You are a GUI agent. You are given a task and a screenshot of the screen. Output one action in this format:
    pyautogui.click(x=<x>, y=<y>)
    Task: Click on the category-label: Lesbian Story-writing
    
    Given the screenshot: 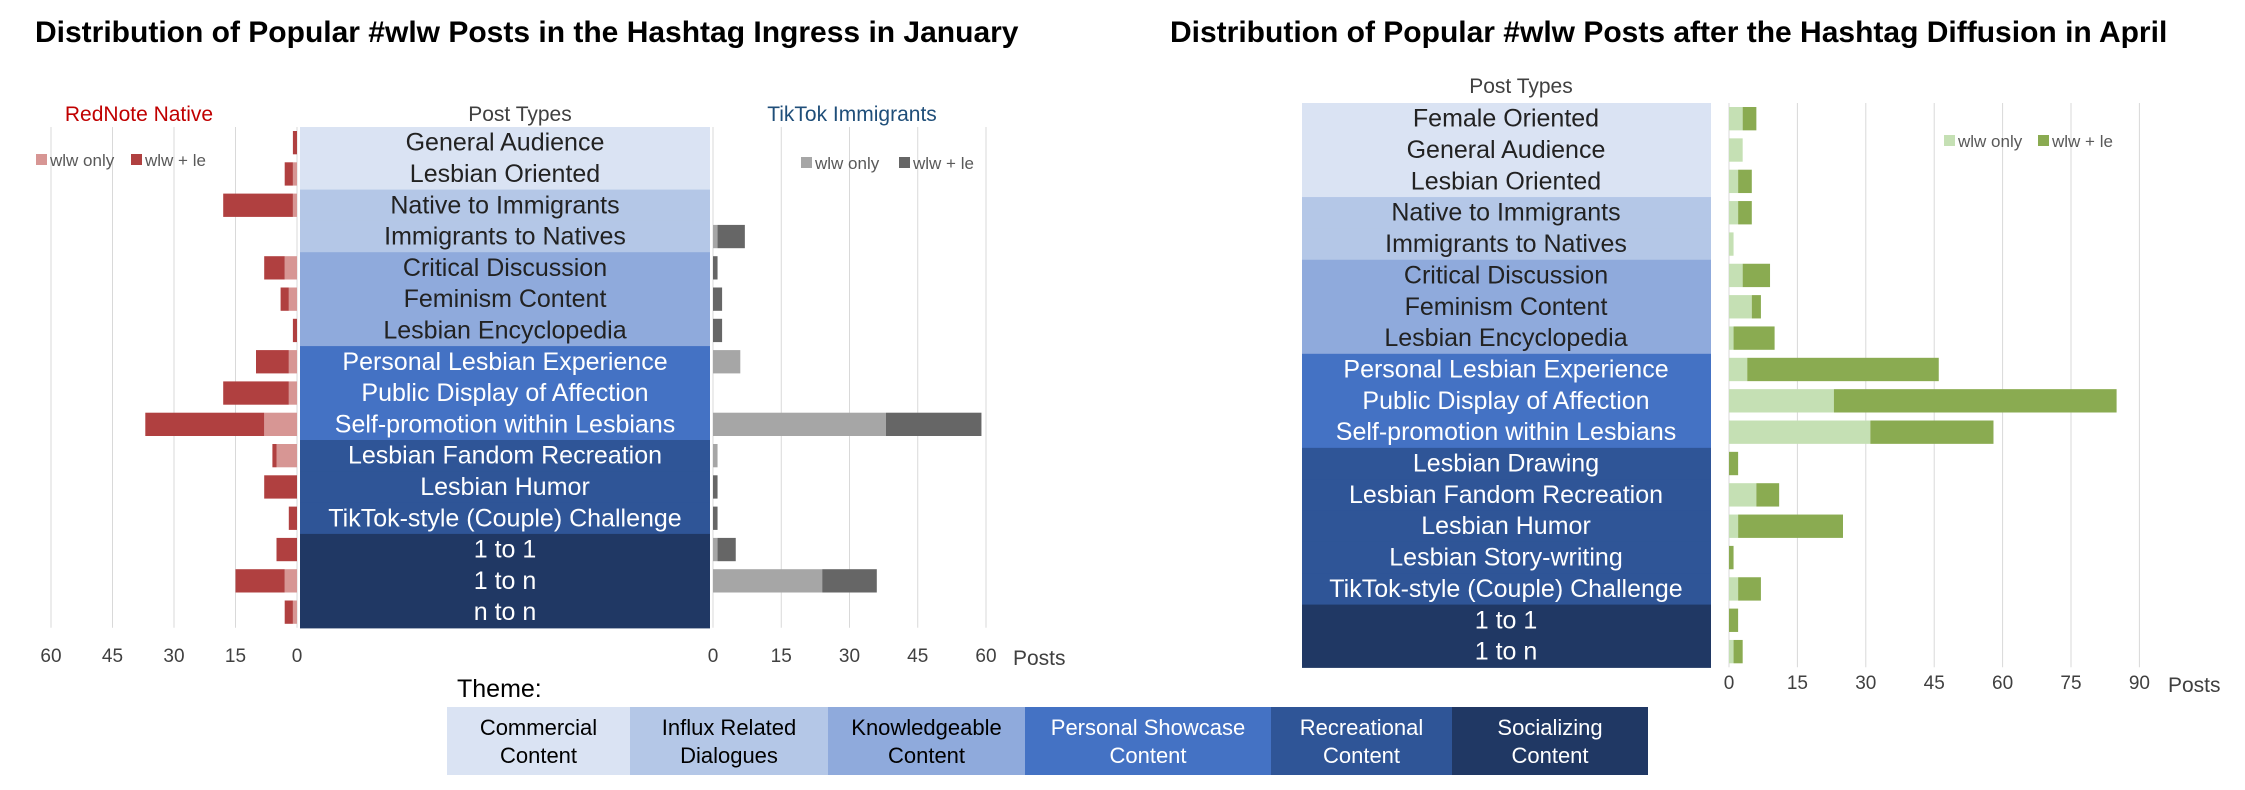 What is the action you would take?
    pyautogui.click(x=1505, y=558)
    